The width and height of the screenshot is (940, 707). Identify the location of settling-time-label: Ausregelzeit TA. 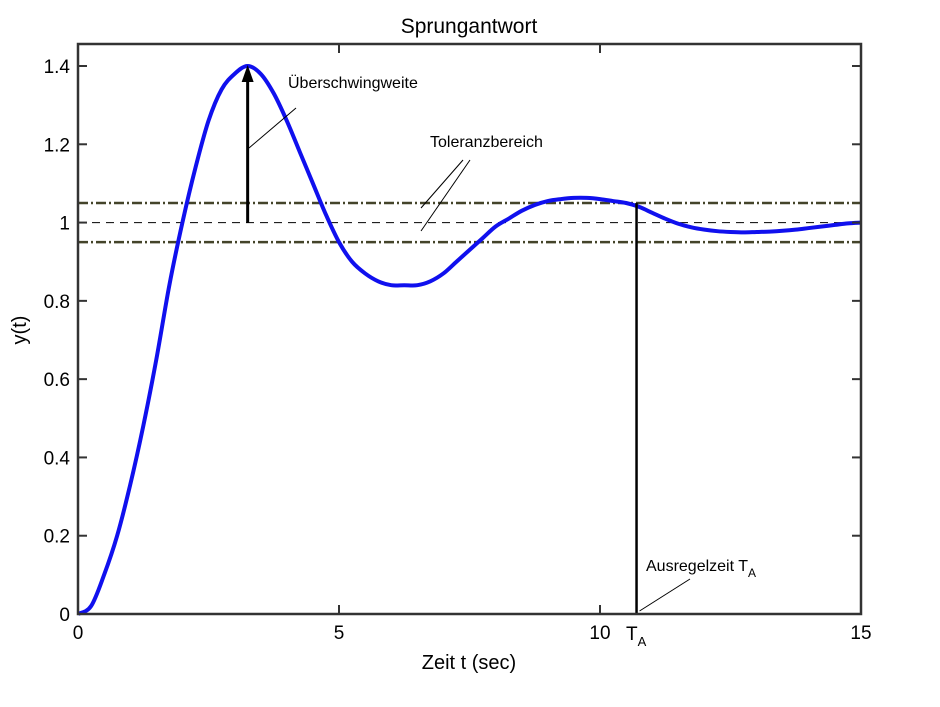
(701, 569).